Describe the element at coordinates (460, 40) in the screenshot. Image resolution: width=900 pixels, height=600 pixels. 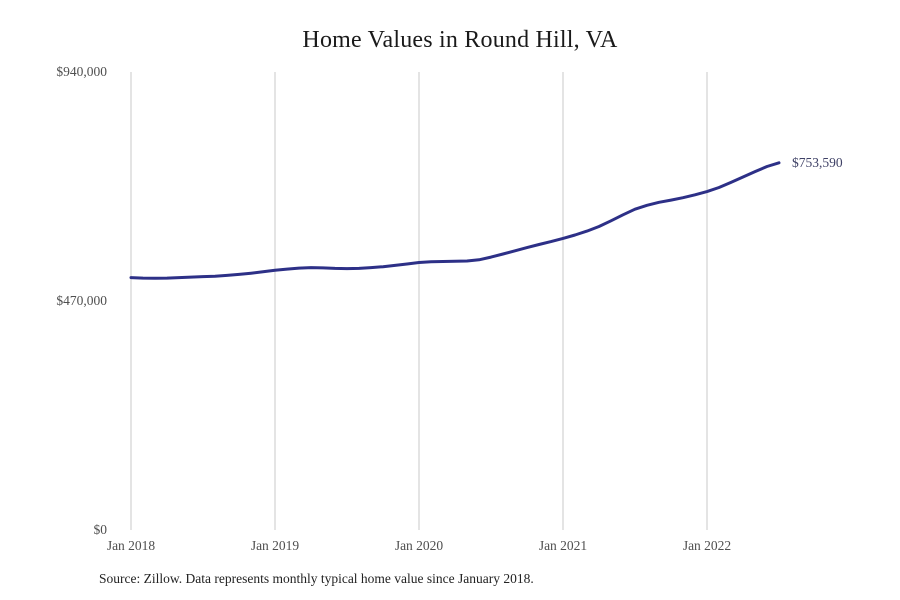
I see `chart-title: Home Values in Round Hill, VA` at that location.